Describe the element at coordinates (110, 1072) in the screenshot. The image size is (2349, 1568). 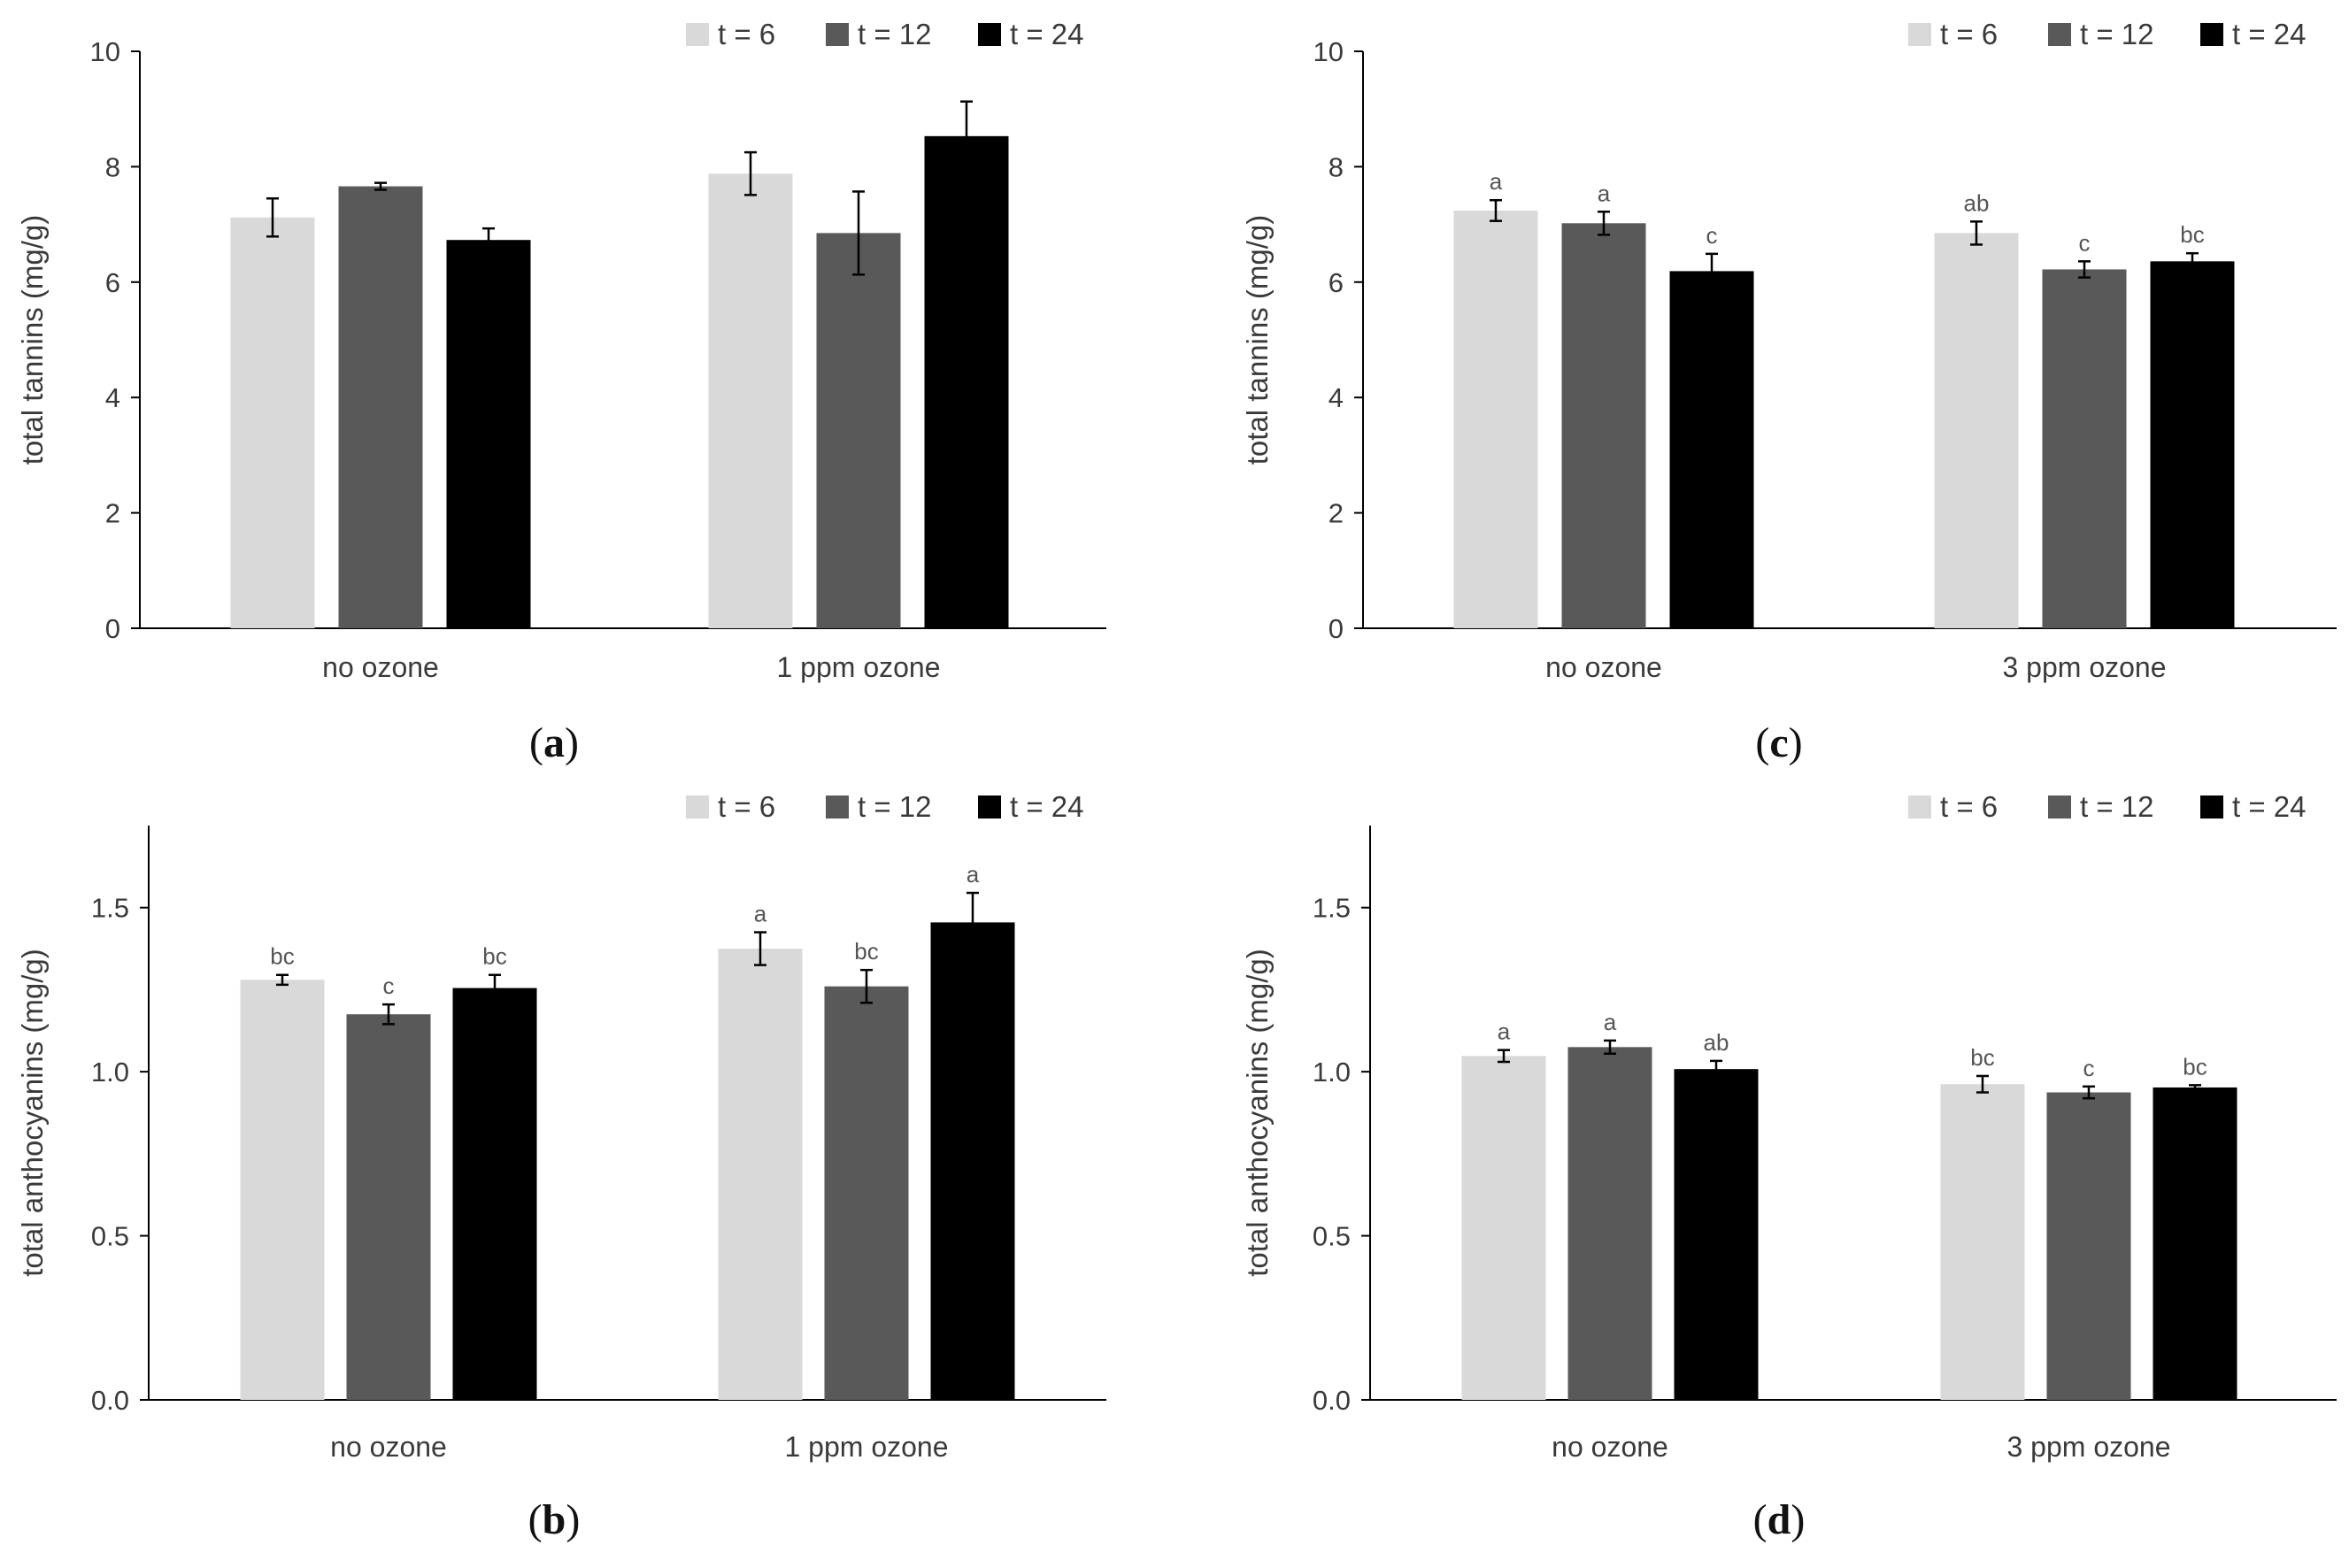
I see `y-tick-label: 1.0` at that location.